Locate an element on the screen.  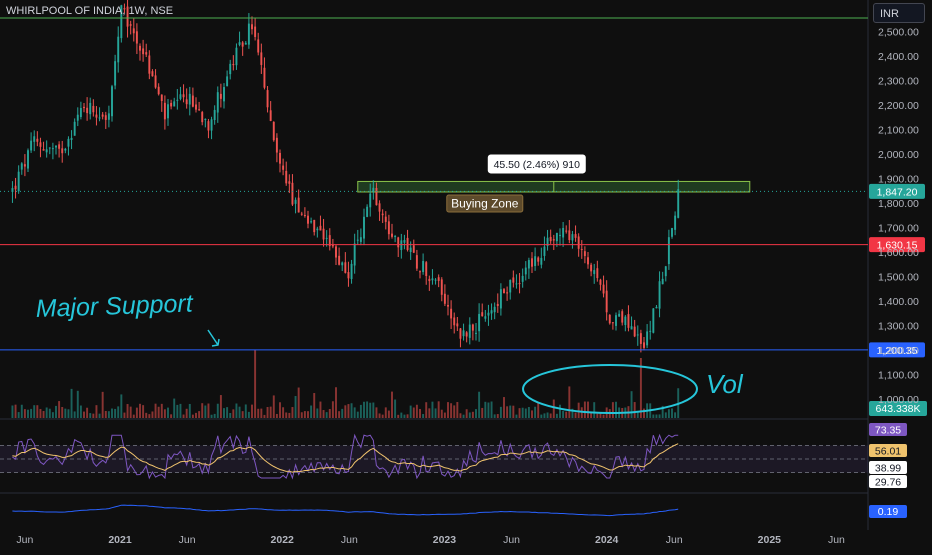
price-tick: 1,600.00 is located at coordinates (898, 253).